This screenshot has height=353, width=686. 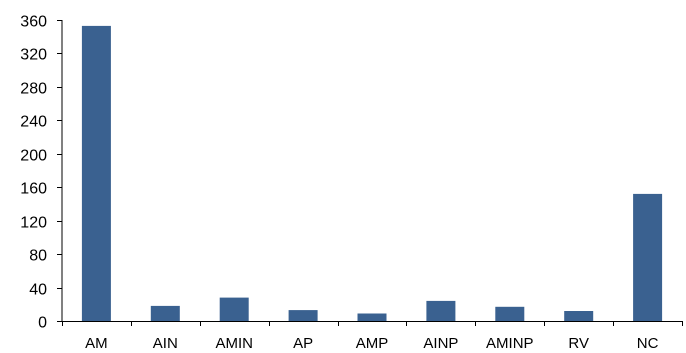 What do you see at coordinates (234, 343) in the screenshot?
I see `x-tick-label: AMIN` at bounding box center [234, 343].